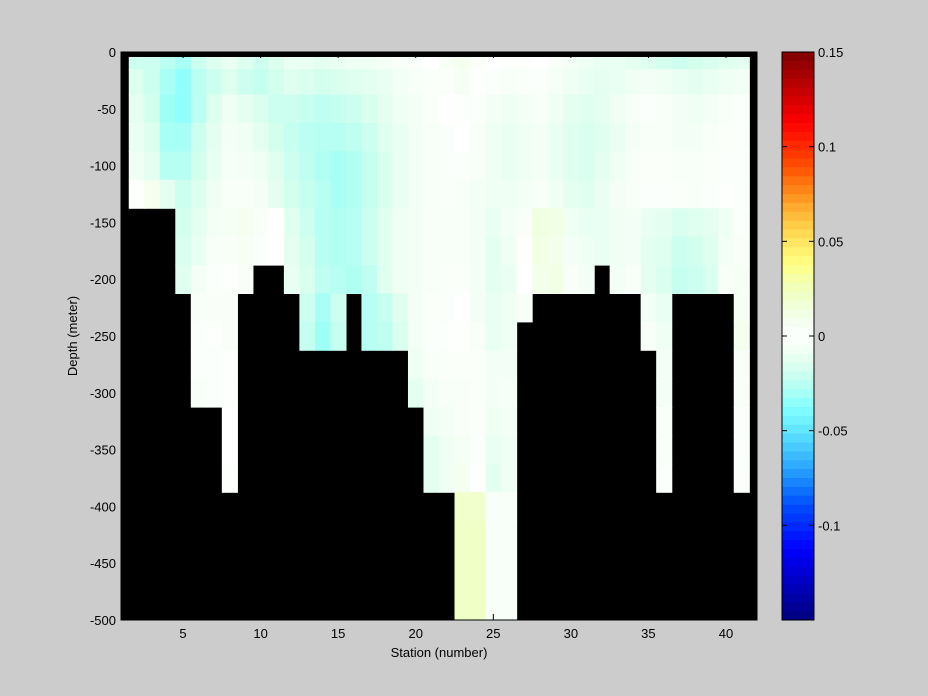 Image resolution: width=928 pixels, height=696 pixels. What do you see at coordinates (814, 333) in the screenshot?
I see `colorbar: -0.1 -0.05 0 0.05 0.1 0.15` at bounding box center [814, 333].